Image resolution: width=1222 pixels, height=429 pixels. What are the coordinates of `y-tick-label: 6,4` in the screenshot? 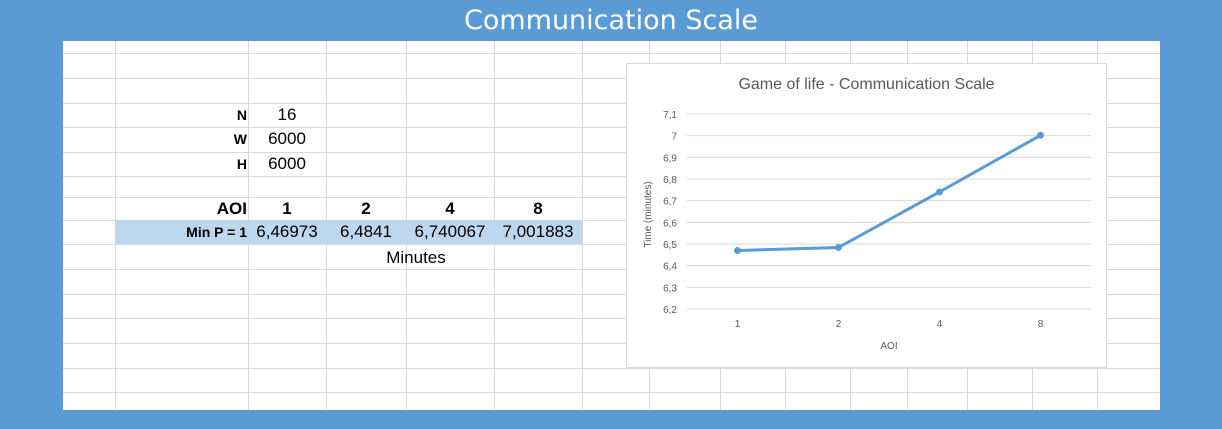 It's located at (670, 267).